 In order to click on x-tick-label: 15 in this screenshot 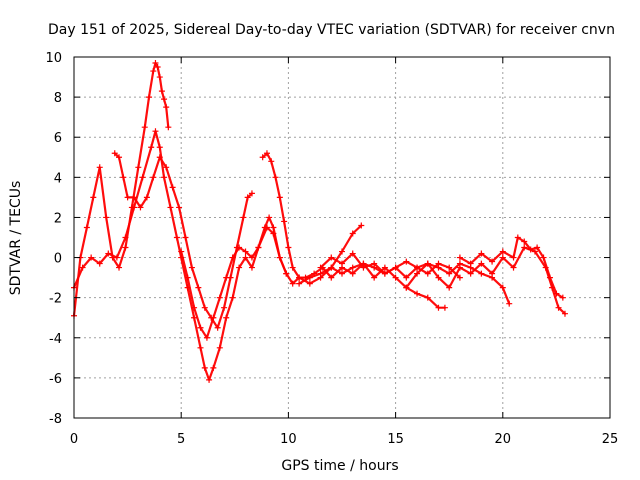, I will do `click(395, 439)`.